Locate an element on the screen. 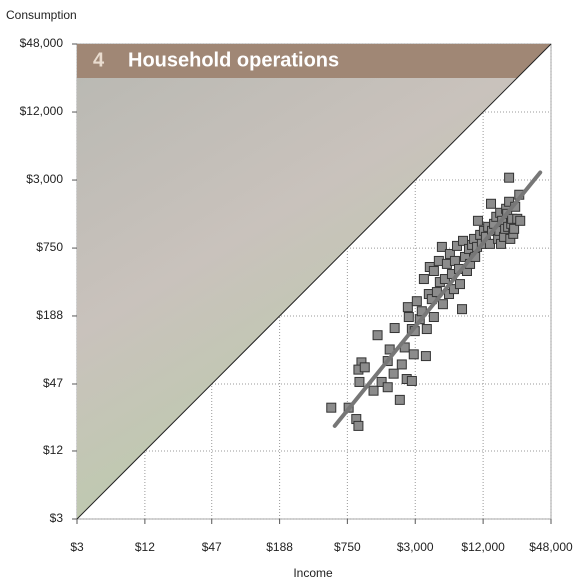 The height and width of the screenshot is (586, 582). x-tick-label: $47 is located at coordinates (212, 547).